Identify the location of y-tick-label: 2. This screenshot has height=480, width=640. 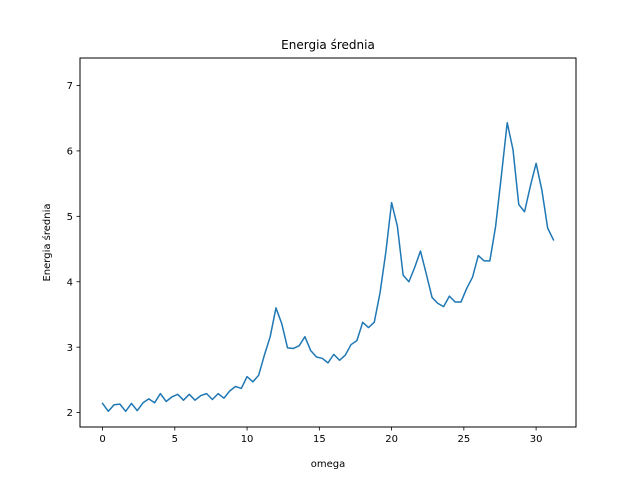
(70, 413).